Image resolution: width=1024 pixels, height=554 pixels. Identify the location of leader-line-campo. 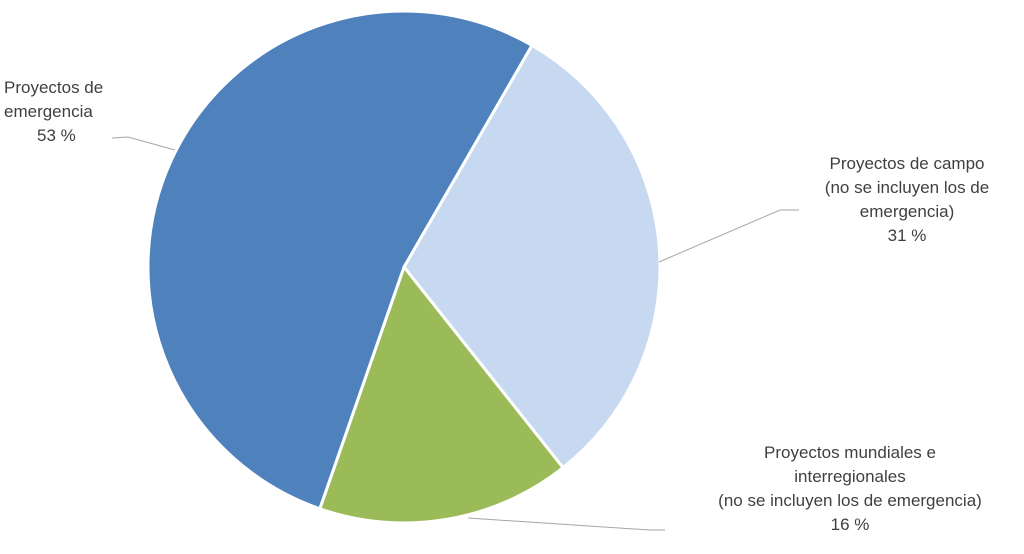
(728, 236).